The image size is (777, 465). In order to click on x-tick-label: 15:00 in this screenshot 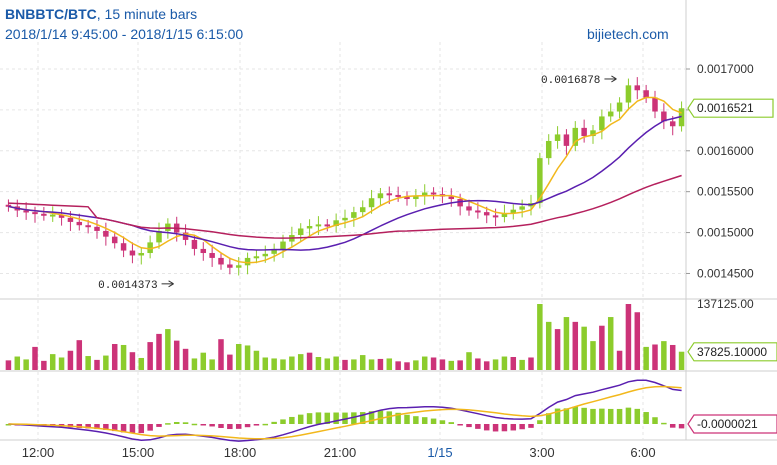, I will do `click(138, 452)`.